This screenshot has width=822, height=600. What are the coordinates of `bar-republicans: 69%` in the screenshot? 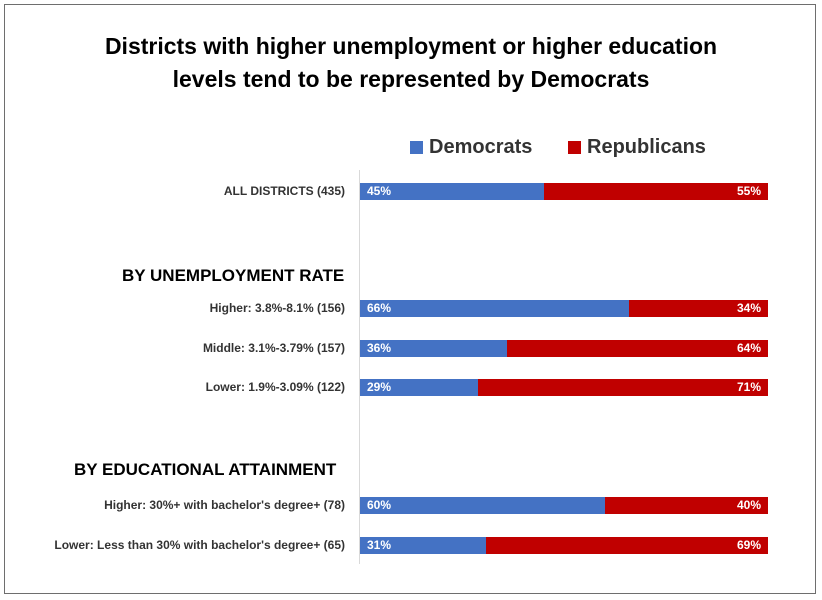 It's located at (627, 545).